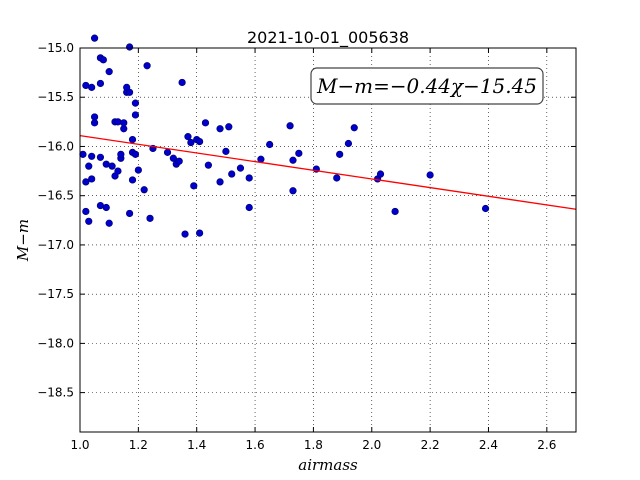 The height and width of the screenshot is (480, 640). I want to click on x-tick-label: 1.6, so click(255, 445).